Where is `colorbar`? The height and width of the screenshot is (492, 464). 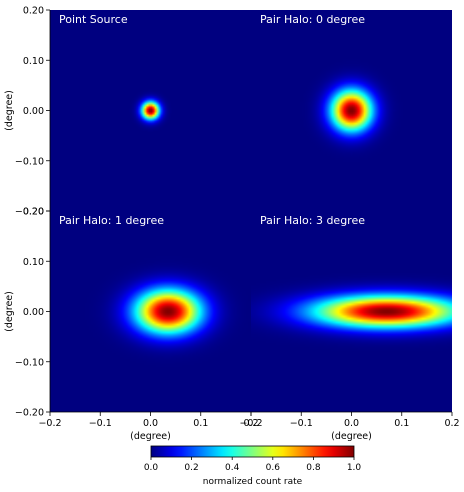 colorbar is located at coordinates (252, 451).